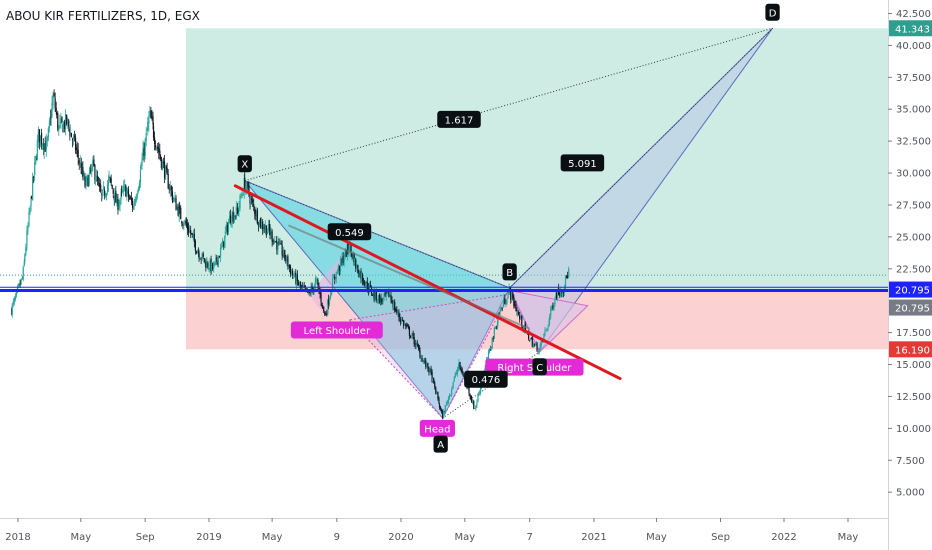 Image resolution: width=932 pixels, height=550 pixels. I want to click on label-ratio-3-bg, so click(582, 163).